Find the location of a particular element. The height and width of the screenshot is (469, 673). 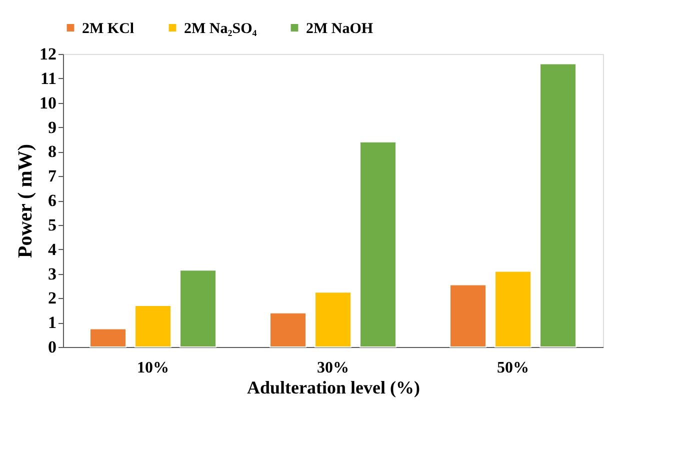

x-tick-label: 50% is located at coordinates (513, 368).